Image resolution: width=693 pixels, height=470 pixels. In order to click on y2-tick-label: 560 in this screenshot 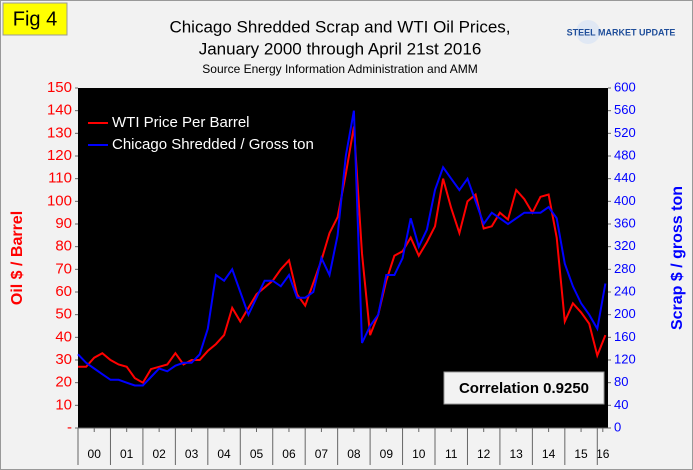, I will do `click(625, 109)`.